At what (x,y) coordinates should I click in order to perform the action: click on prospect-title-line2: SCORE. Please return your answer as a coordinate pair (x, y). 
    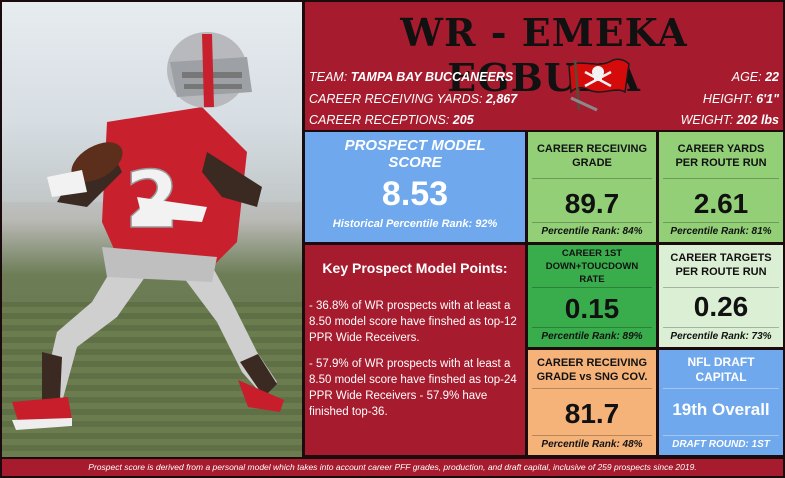
    Looking at the image, I should click on (415, 162).